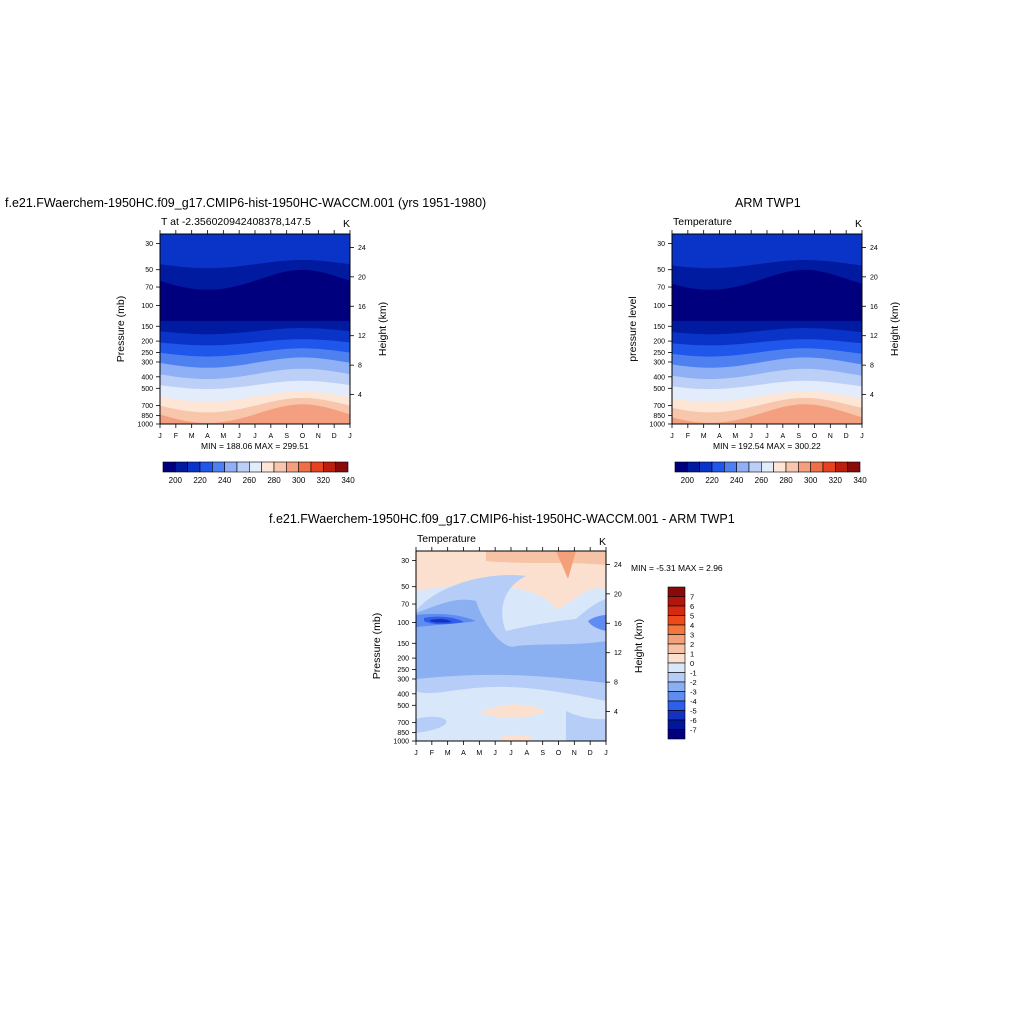 This screenshot has height=1024, width=1024. What do you see at coordinates (236, 222) in the screenshot?
I see `panel1-subtitle: T at -2.356020942408378,147.5` at bounding box center [236, 222].